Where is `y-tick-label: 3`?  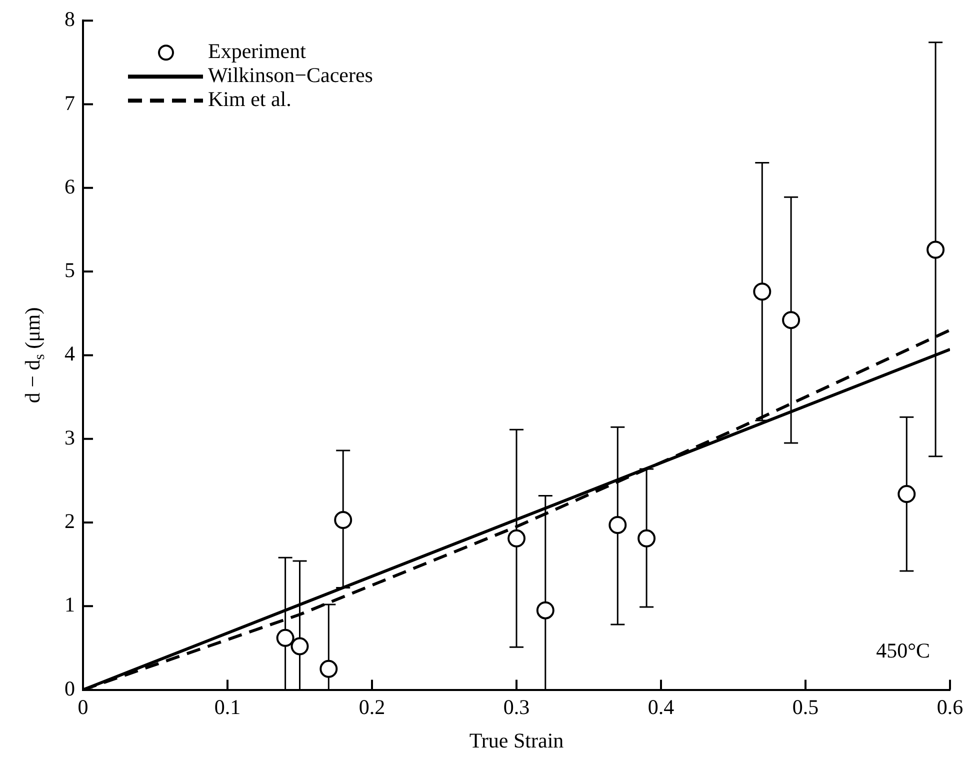 y-tick-label: 3 is located at coordinates (69, 437).